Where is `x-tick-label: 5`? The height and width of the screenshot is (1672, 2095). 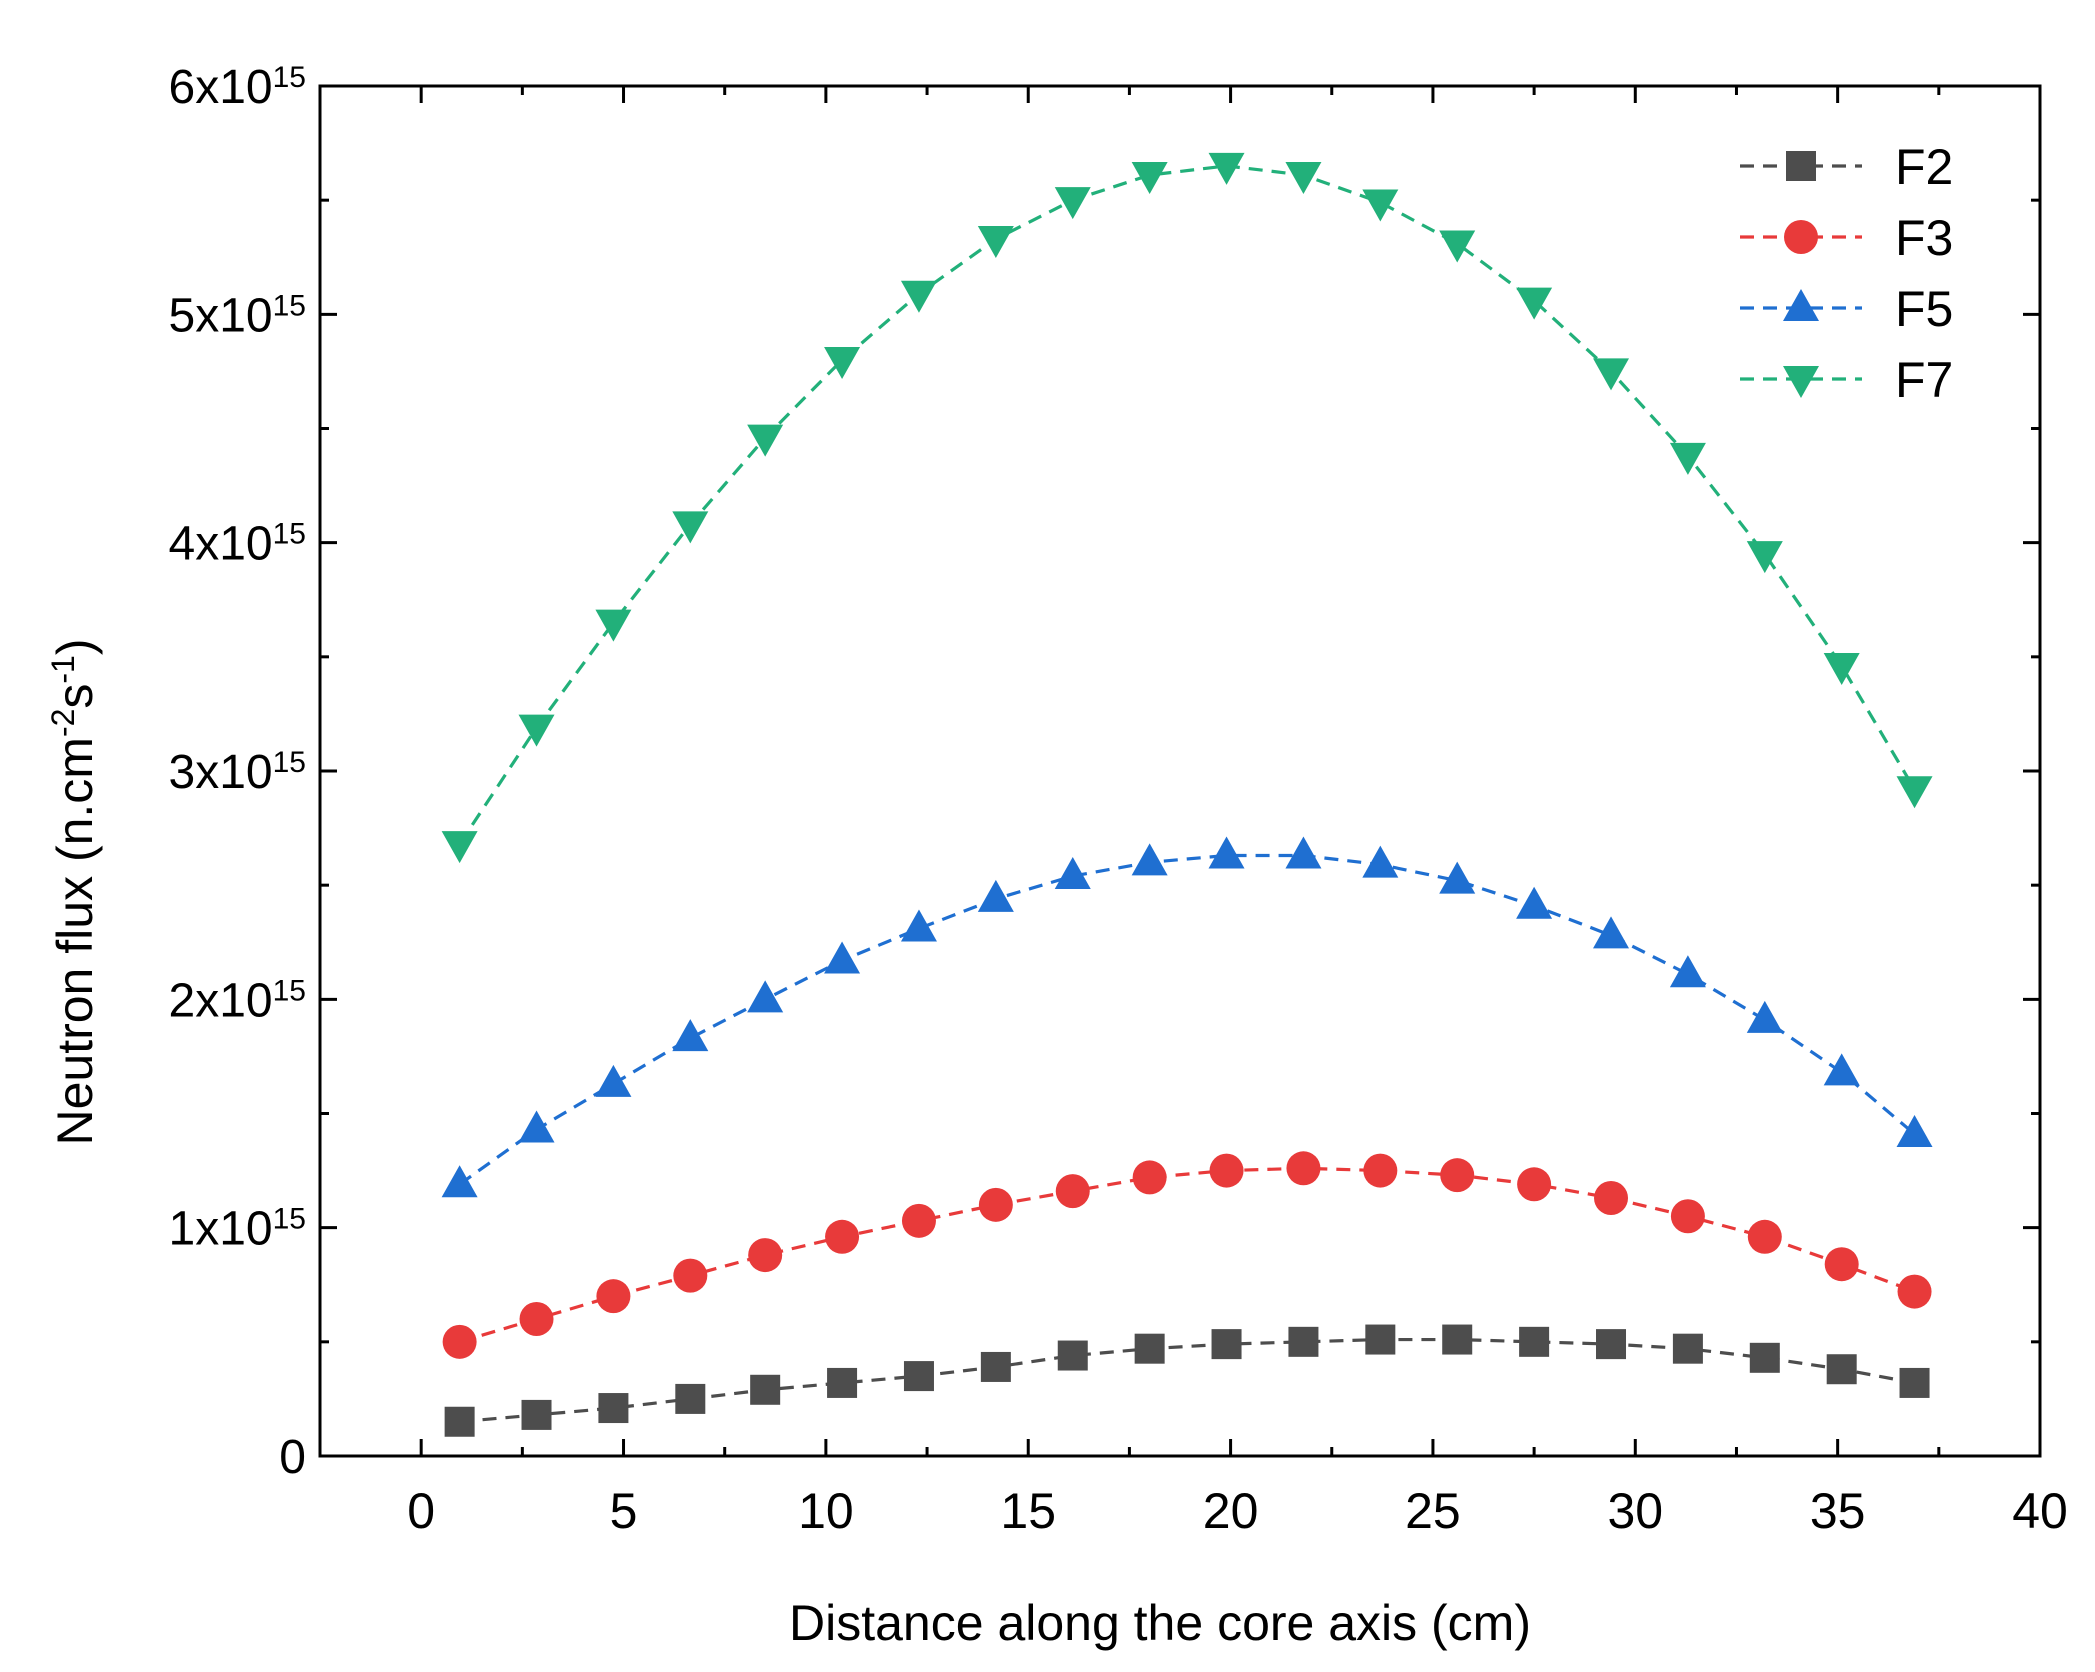 x-tick-label: 5 is located at coordinates (624, 1511).